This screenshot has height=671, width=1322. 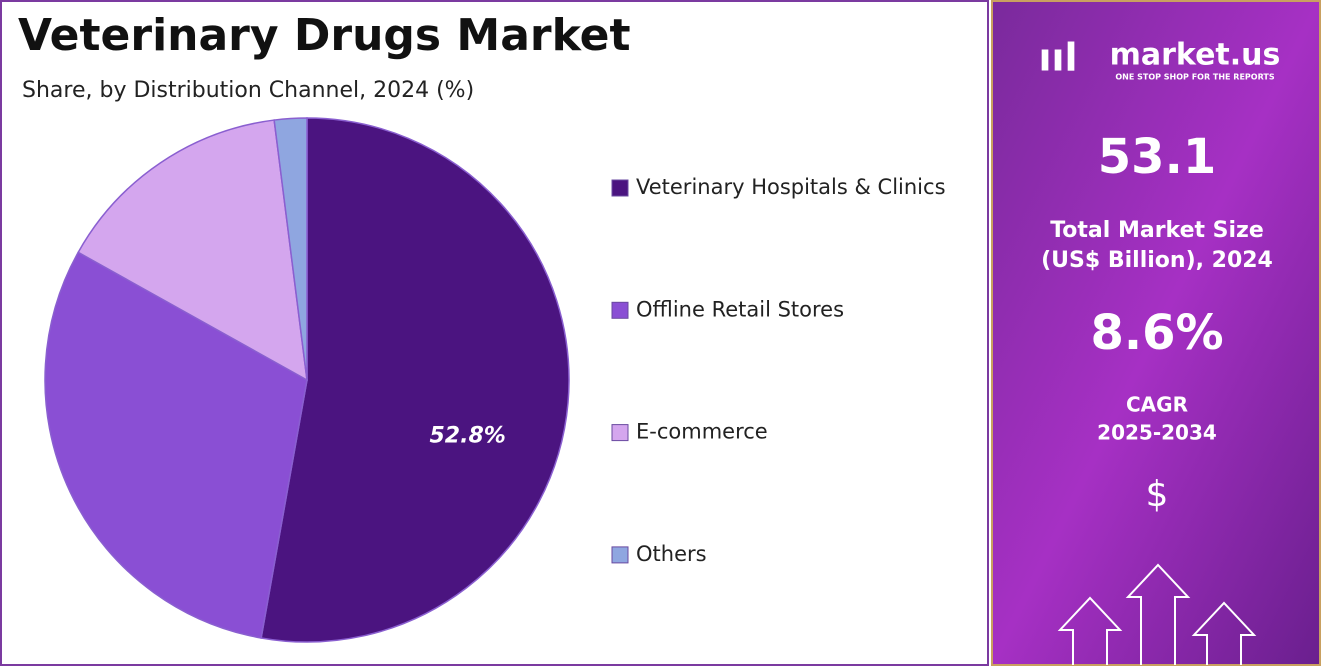 I want to click on tagline: ONE STOP SHOP FOR THE REPORTS, so click(x=1194, y=77).